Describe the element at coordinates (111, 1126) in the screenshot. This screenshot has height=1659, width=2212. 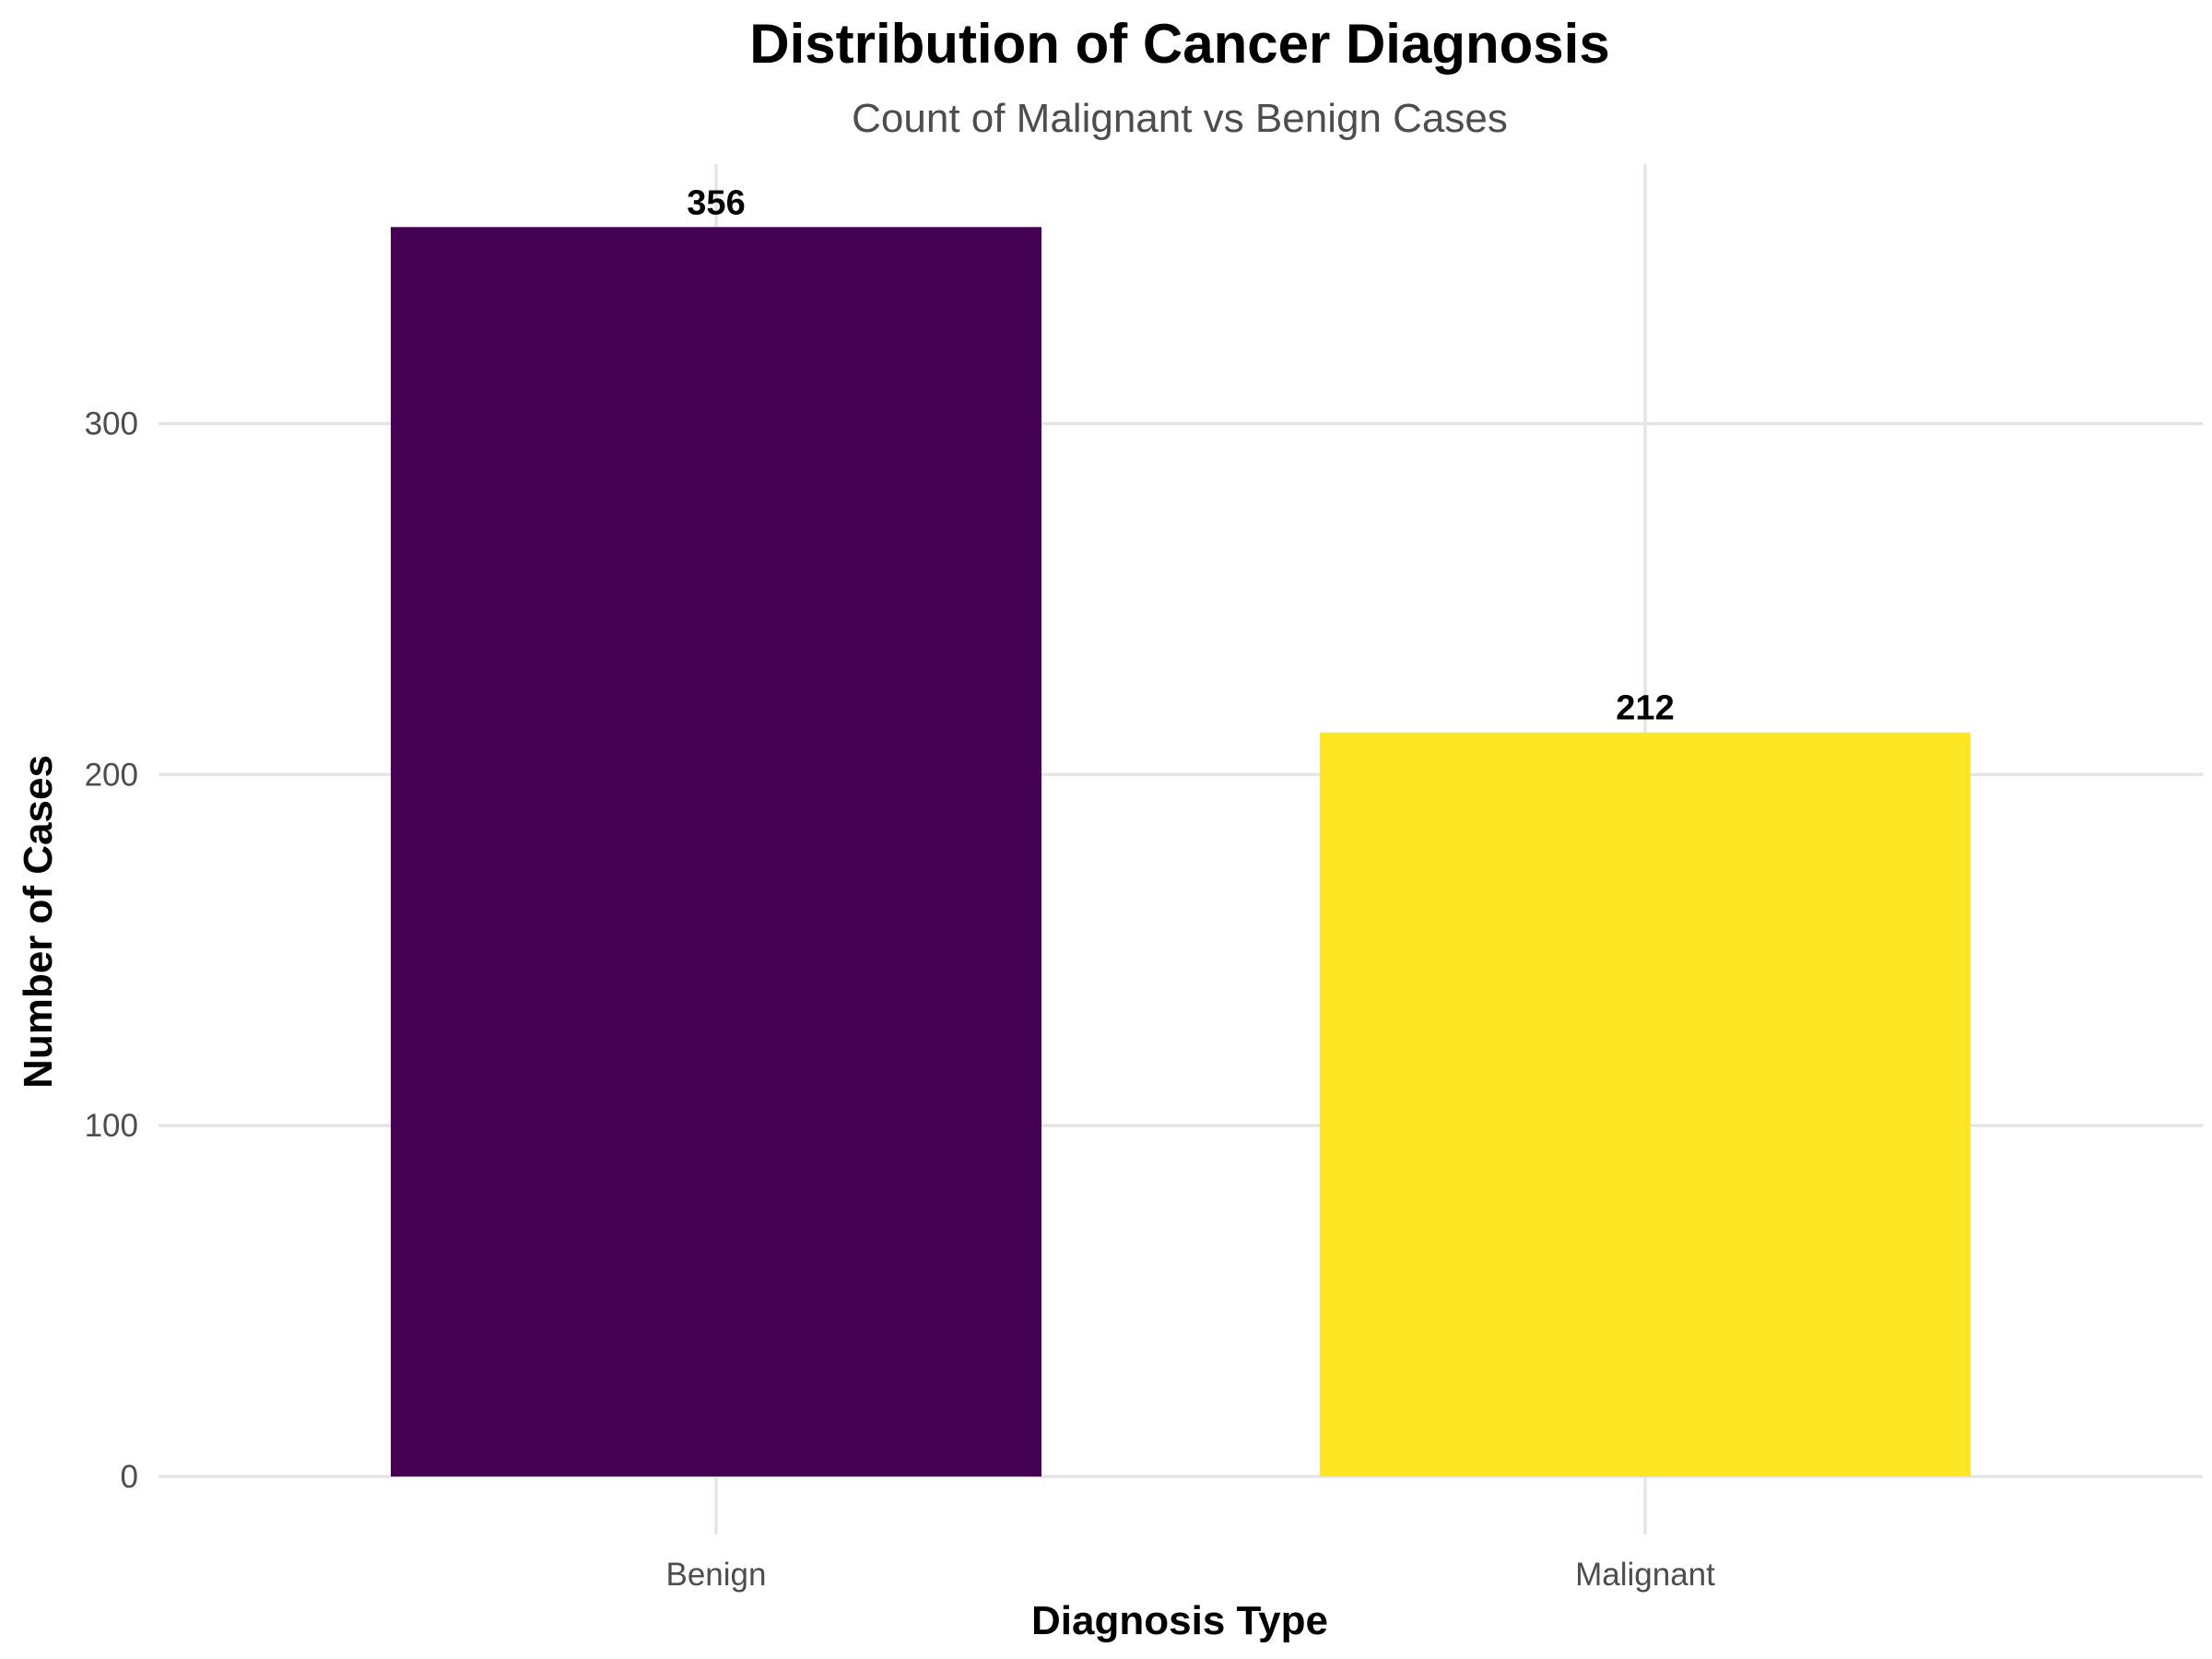
I see `y-tick-label: 100` at that location.